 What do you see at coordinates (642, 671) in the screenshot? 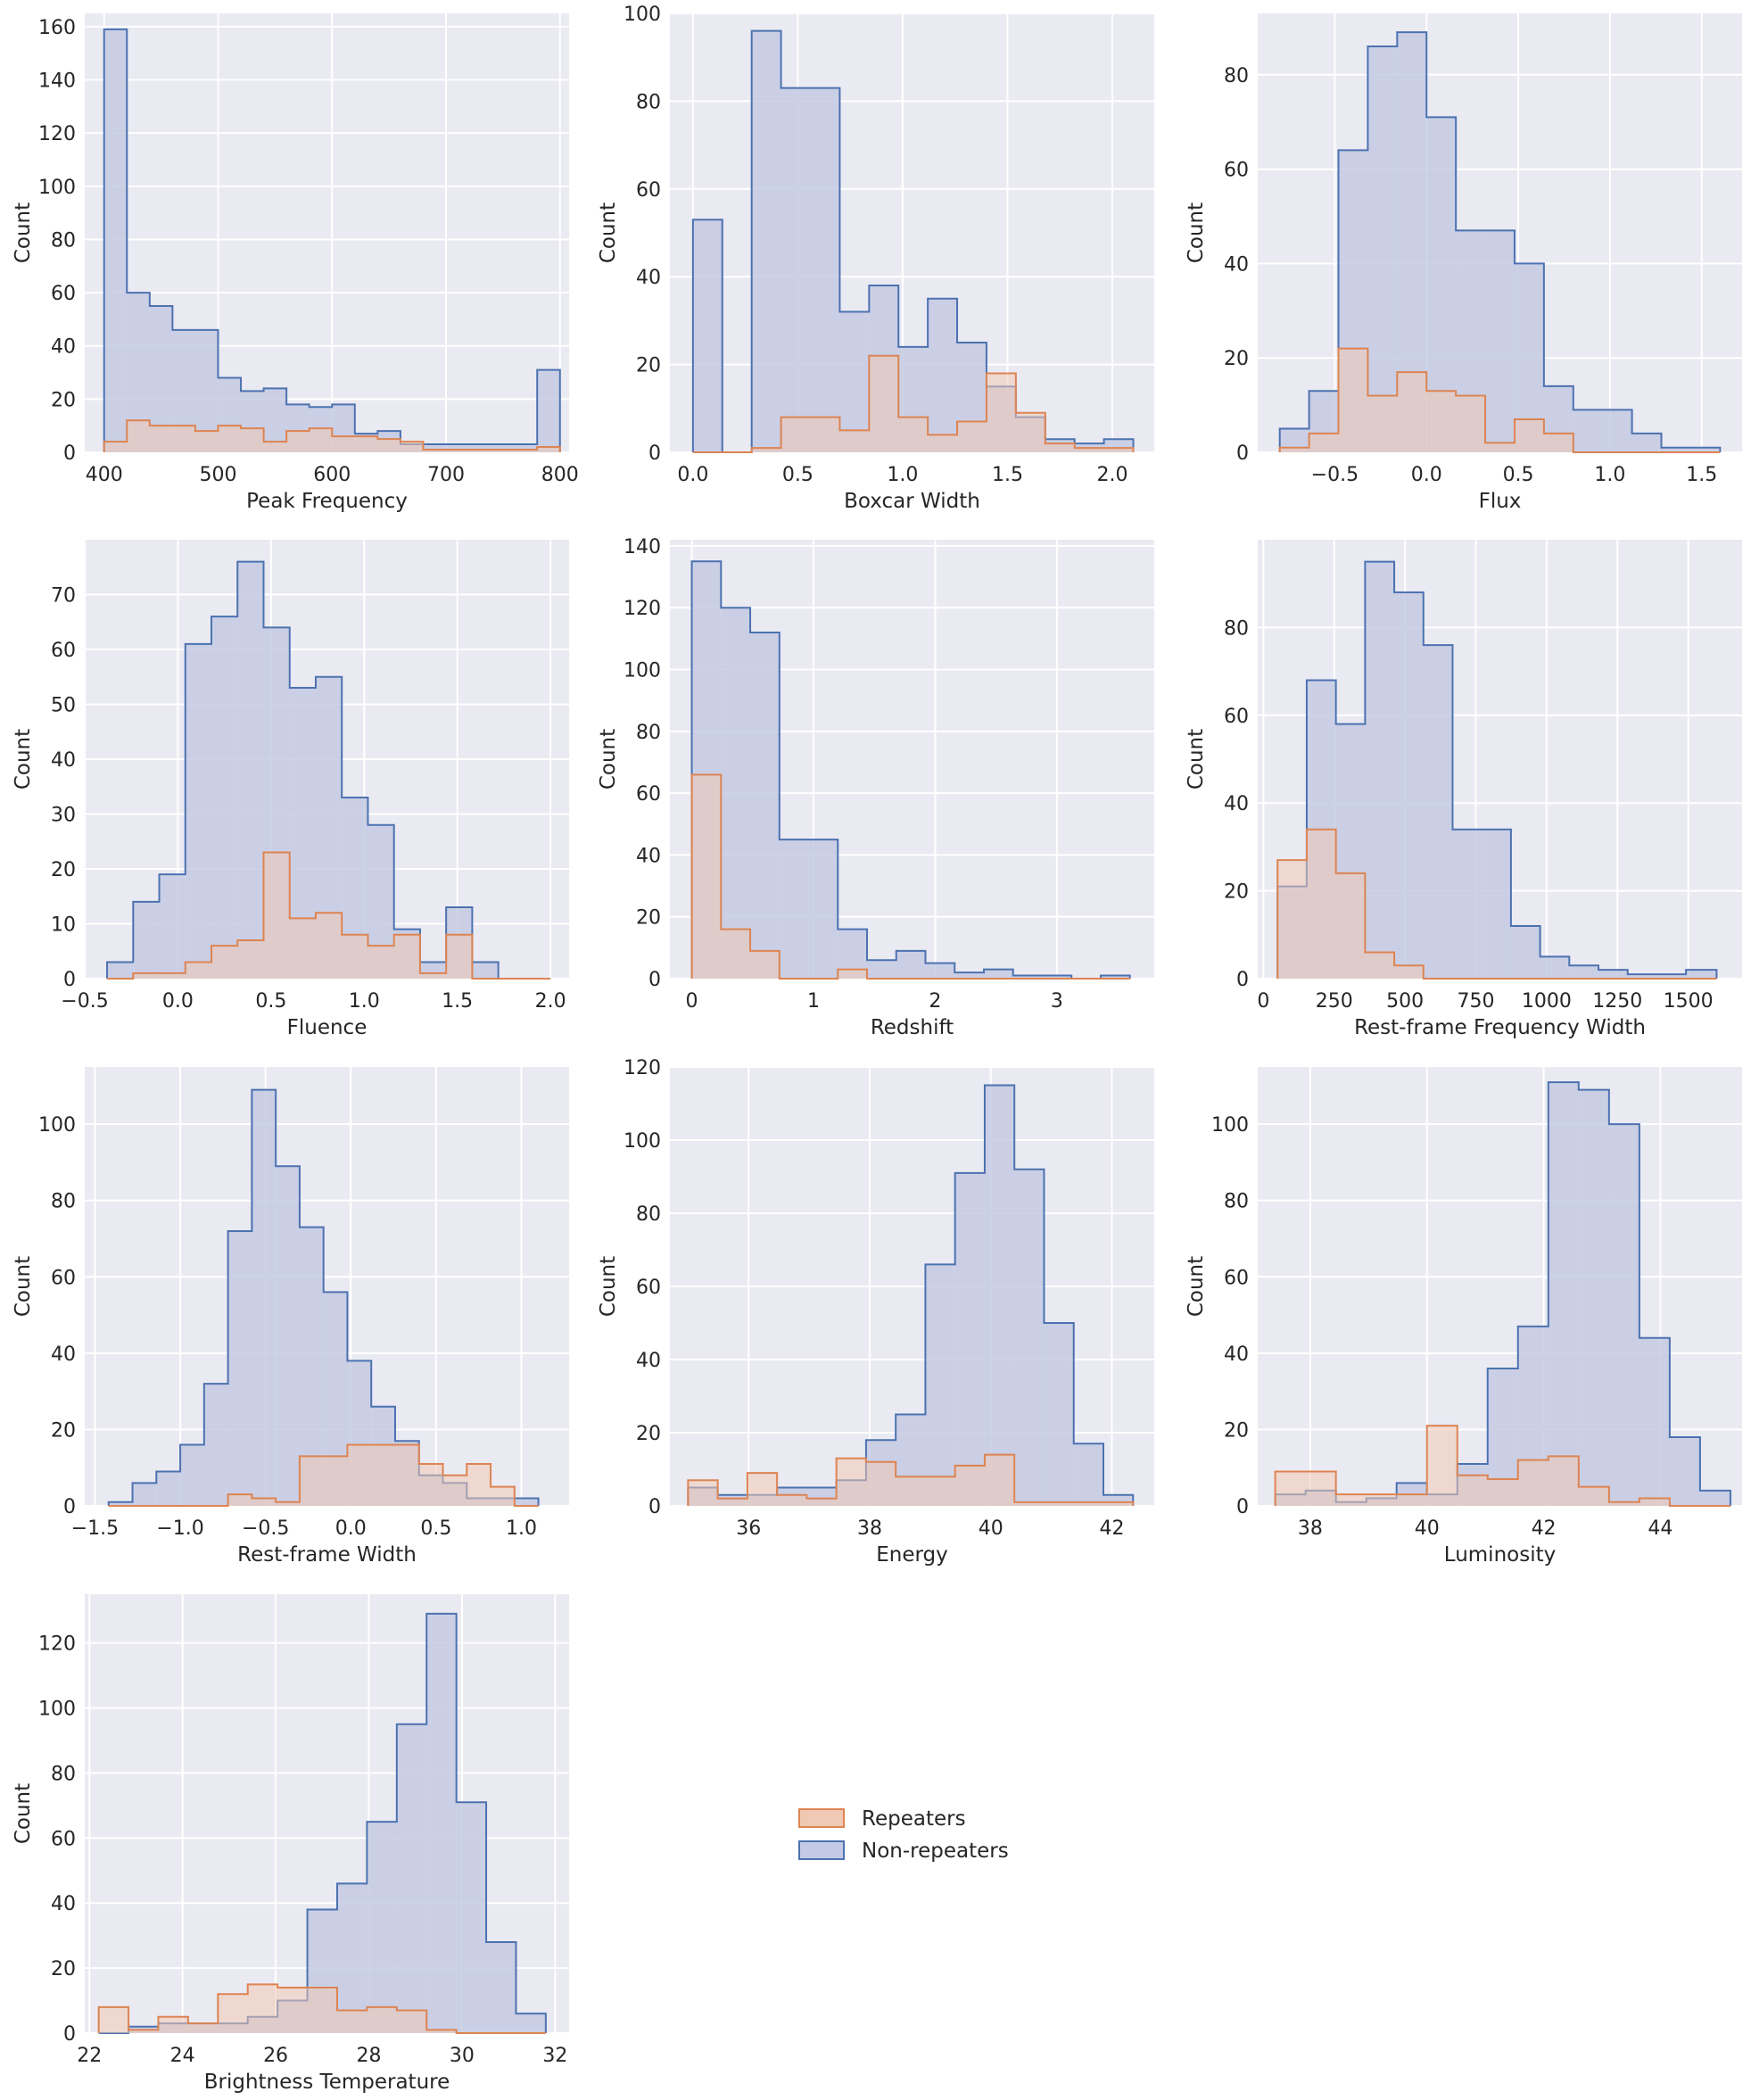
I see `y-tick-label: 100` at bounding box center [642, 671].